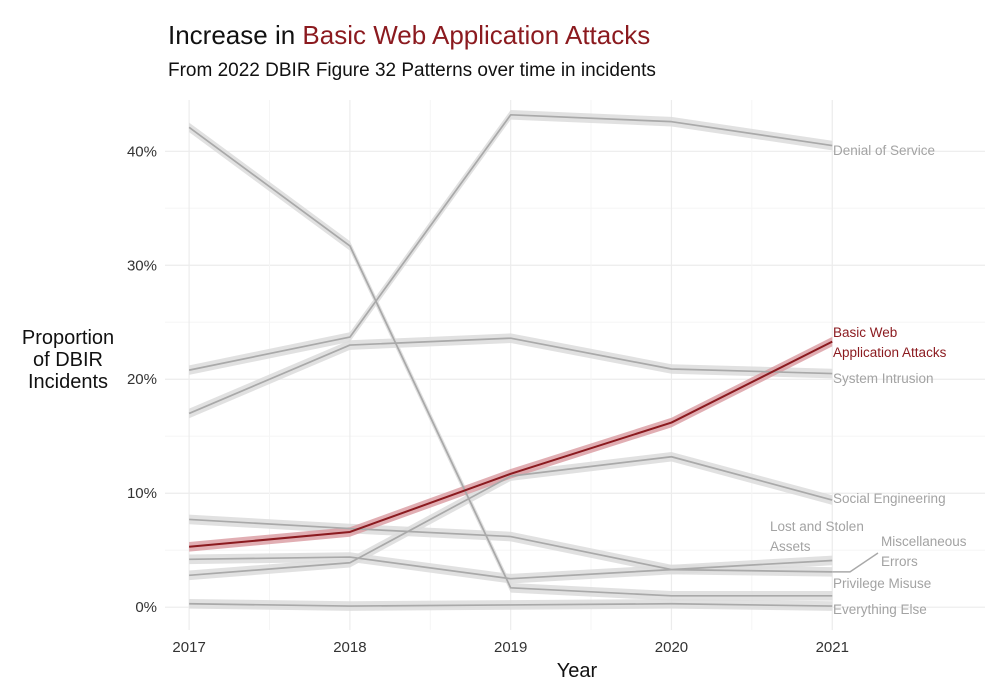 The width and height of the screenshot is (1000, 687). I want to click on y-tick-label: 10%, so click(142, 493).